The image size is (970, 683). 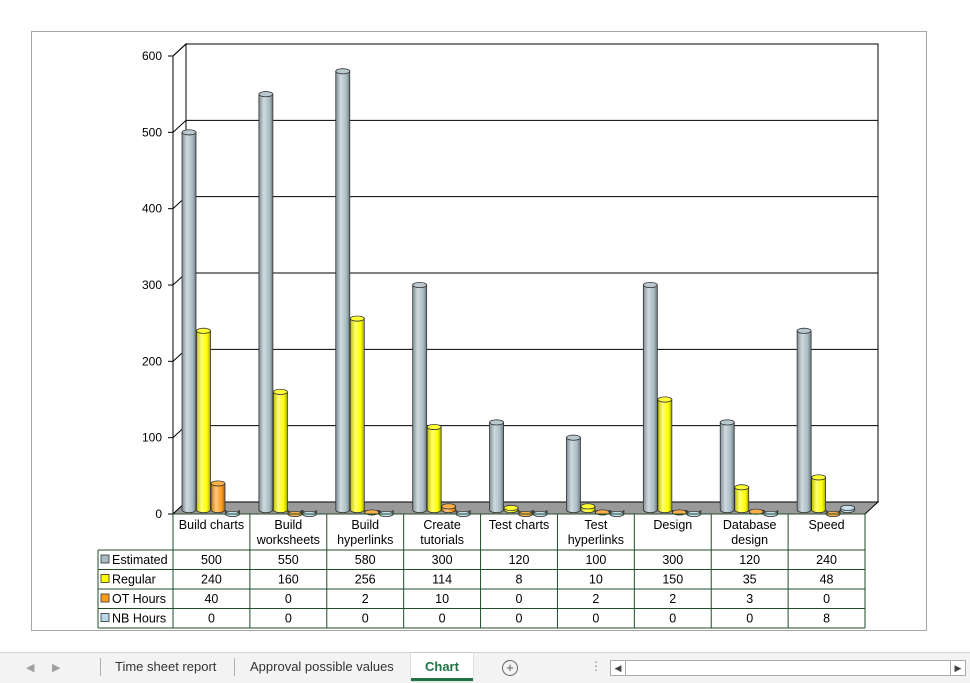 I want to click on tab-approval-possible-values: Approval possible values, so click(x=322, y=666).